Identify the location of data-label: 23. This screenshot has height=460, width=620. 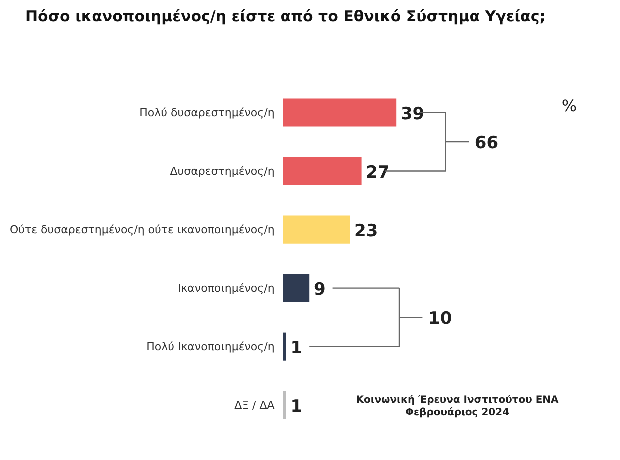
(366, 231).